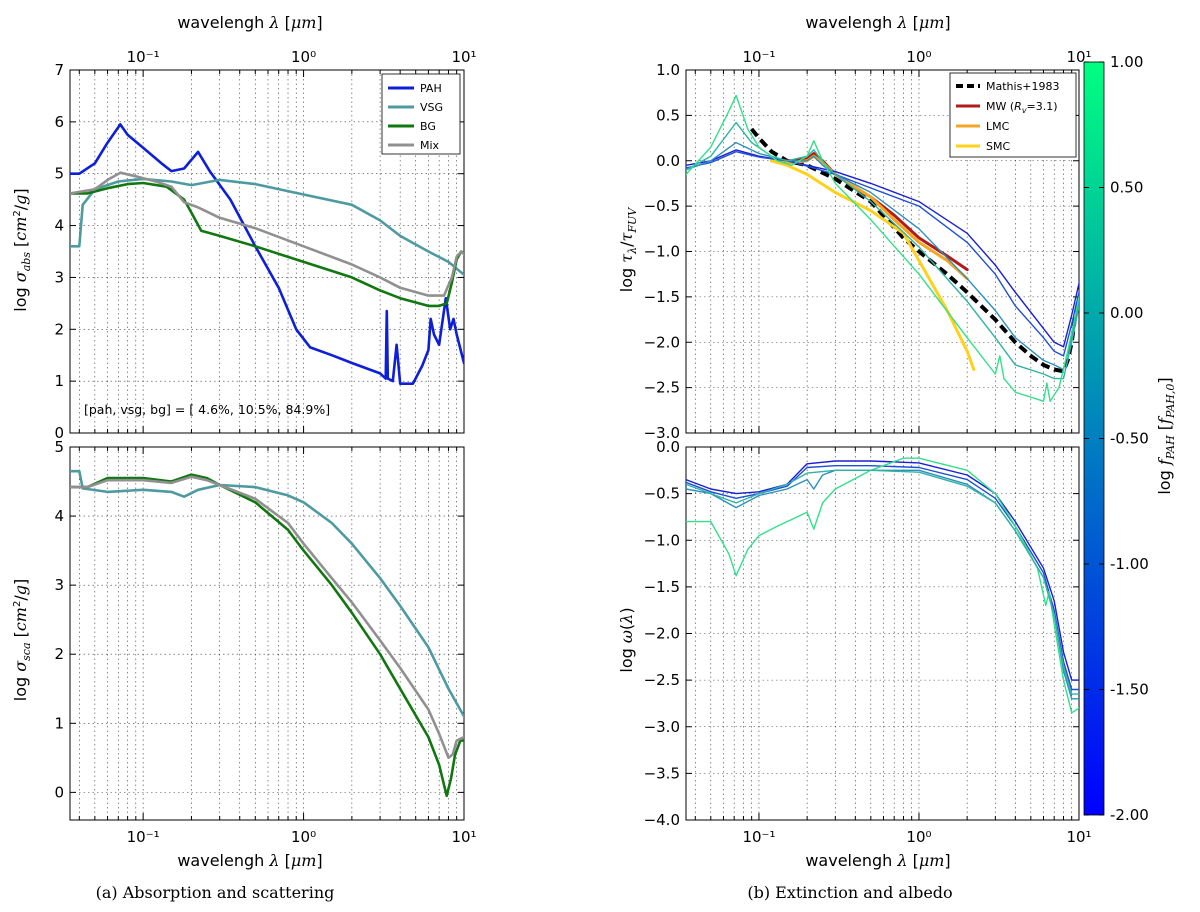 The image size is (1200, 912). I want to click on colorbar-tick-label: -1.50, so click(1129, 690).